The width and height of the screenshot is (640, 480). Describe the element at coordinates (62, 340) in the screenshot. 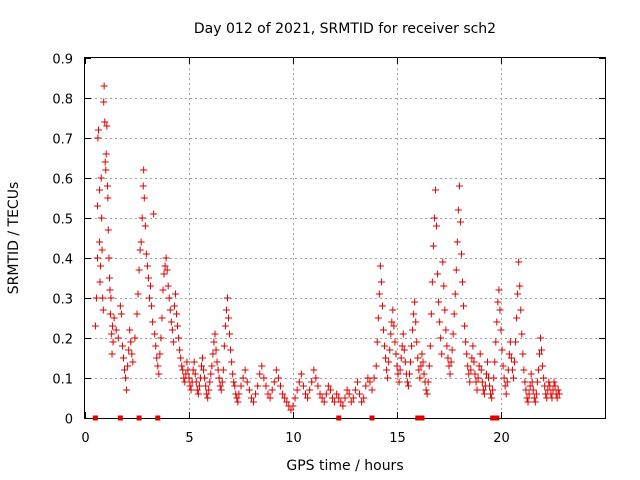

I see `y-tick-label: 0.2` at that location.